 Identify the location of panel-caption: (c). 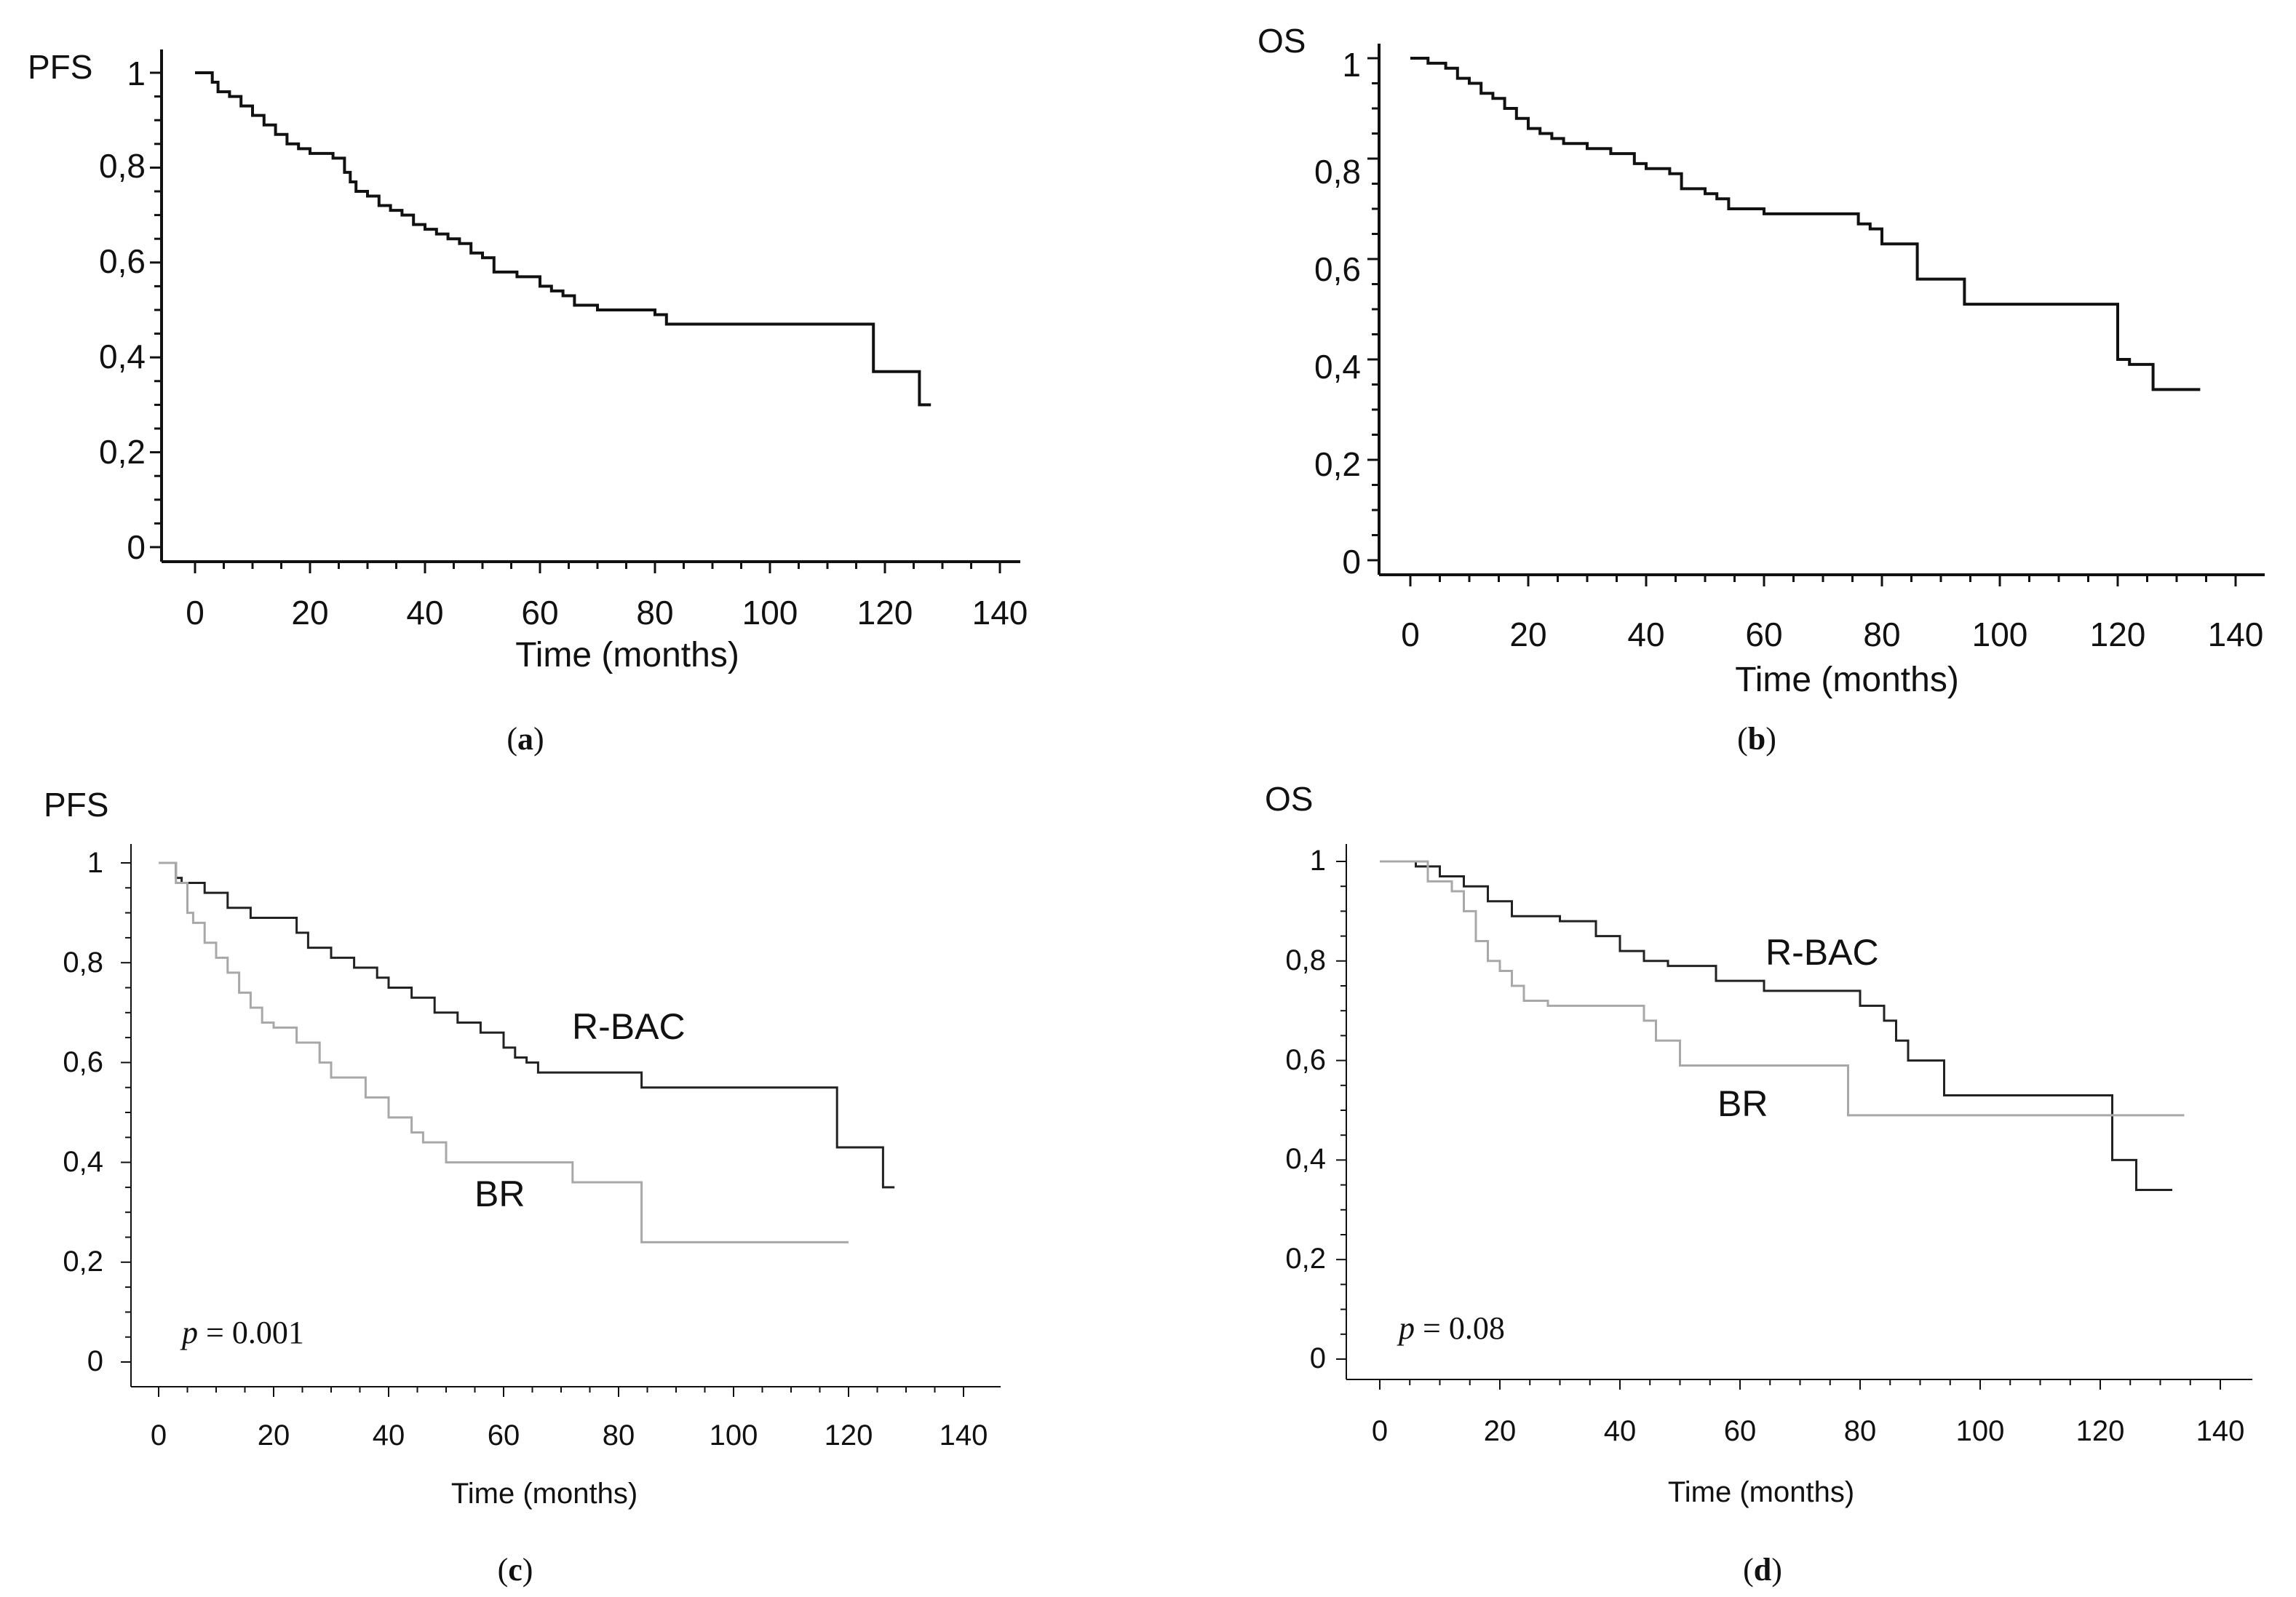
(515, 1570).